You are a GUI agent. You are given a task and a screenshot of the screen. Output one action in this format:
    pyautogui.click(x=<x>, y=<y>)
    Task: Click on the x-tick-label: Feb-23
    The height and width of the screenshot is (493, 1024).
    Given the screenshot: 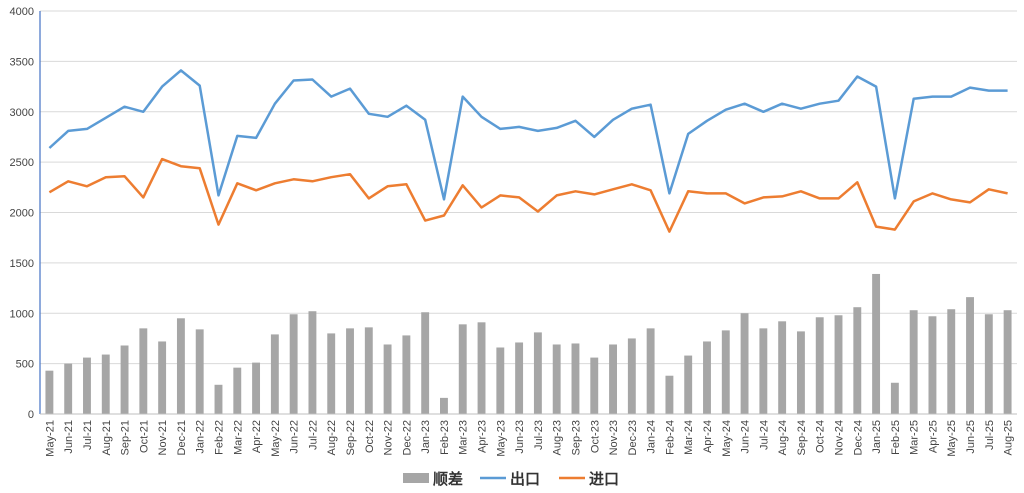 What is the action you would take?
    pyautogui.click(x=445, y=437)
    